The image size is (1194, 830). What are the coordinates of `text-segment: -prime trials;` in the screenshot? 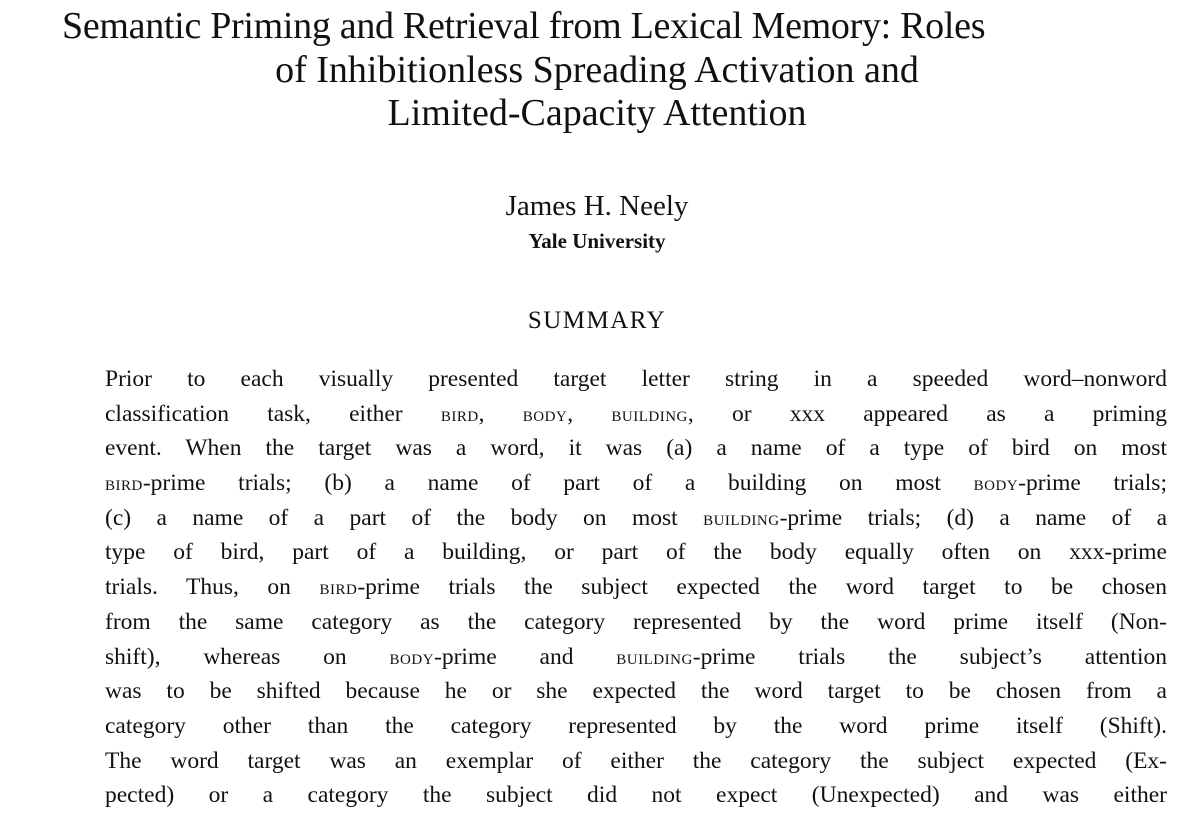 It's located at (1092, 483).